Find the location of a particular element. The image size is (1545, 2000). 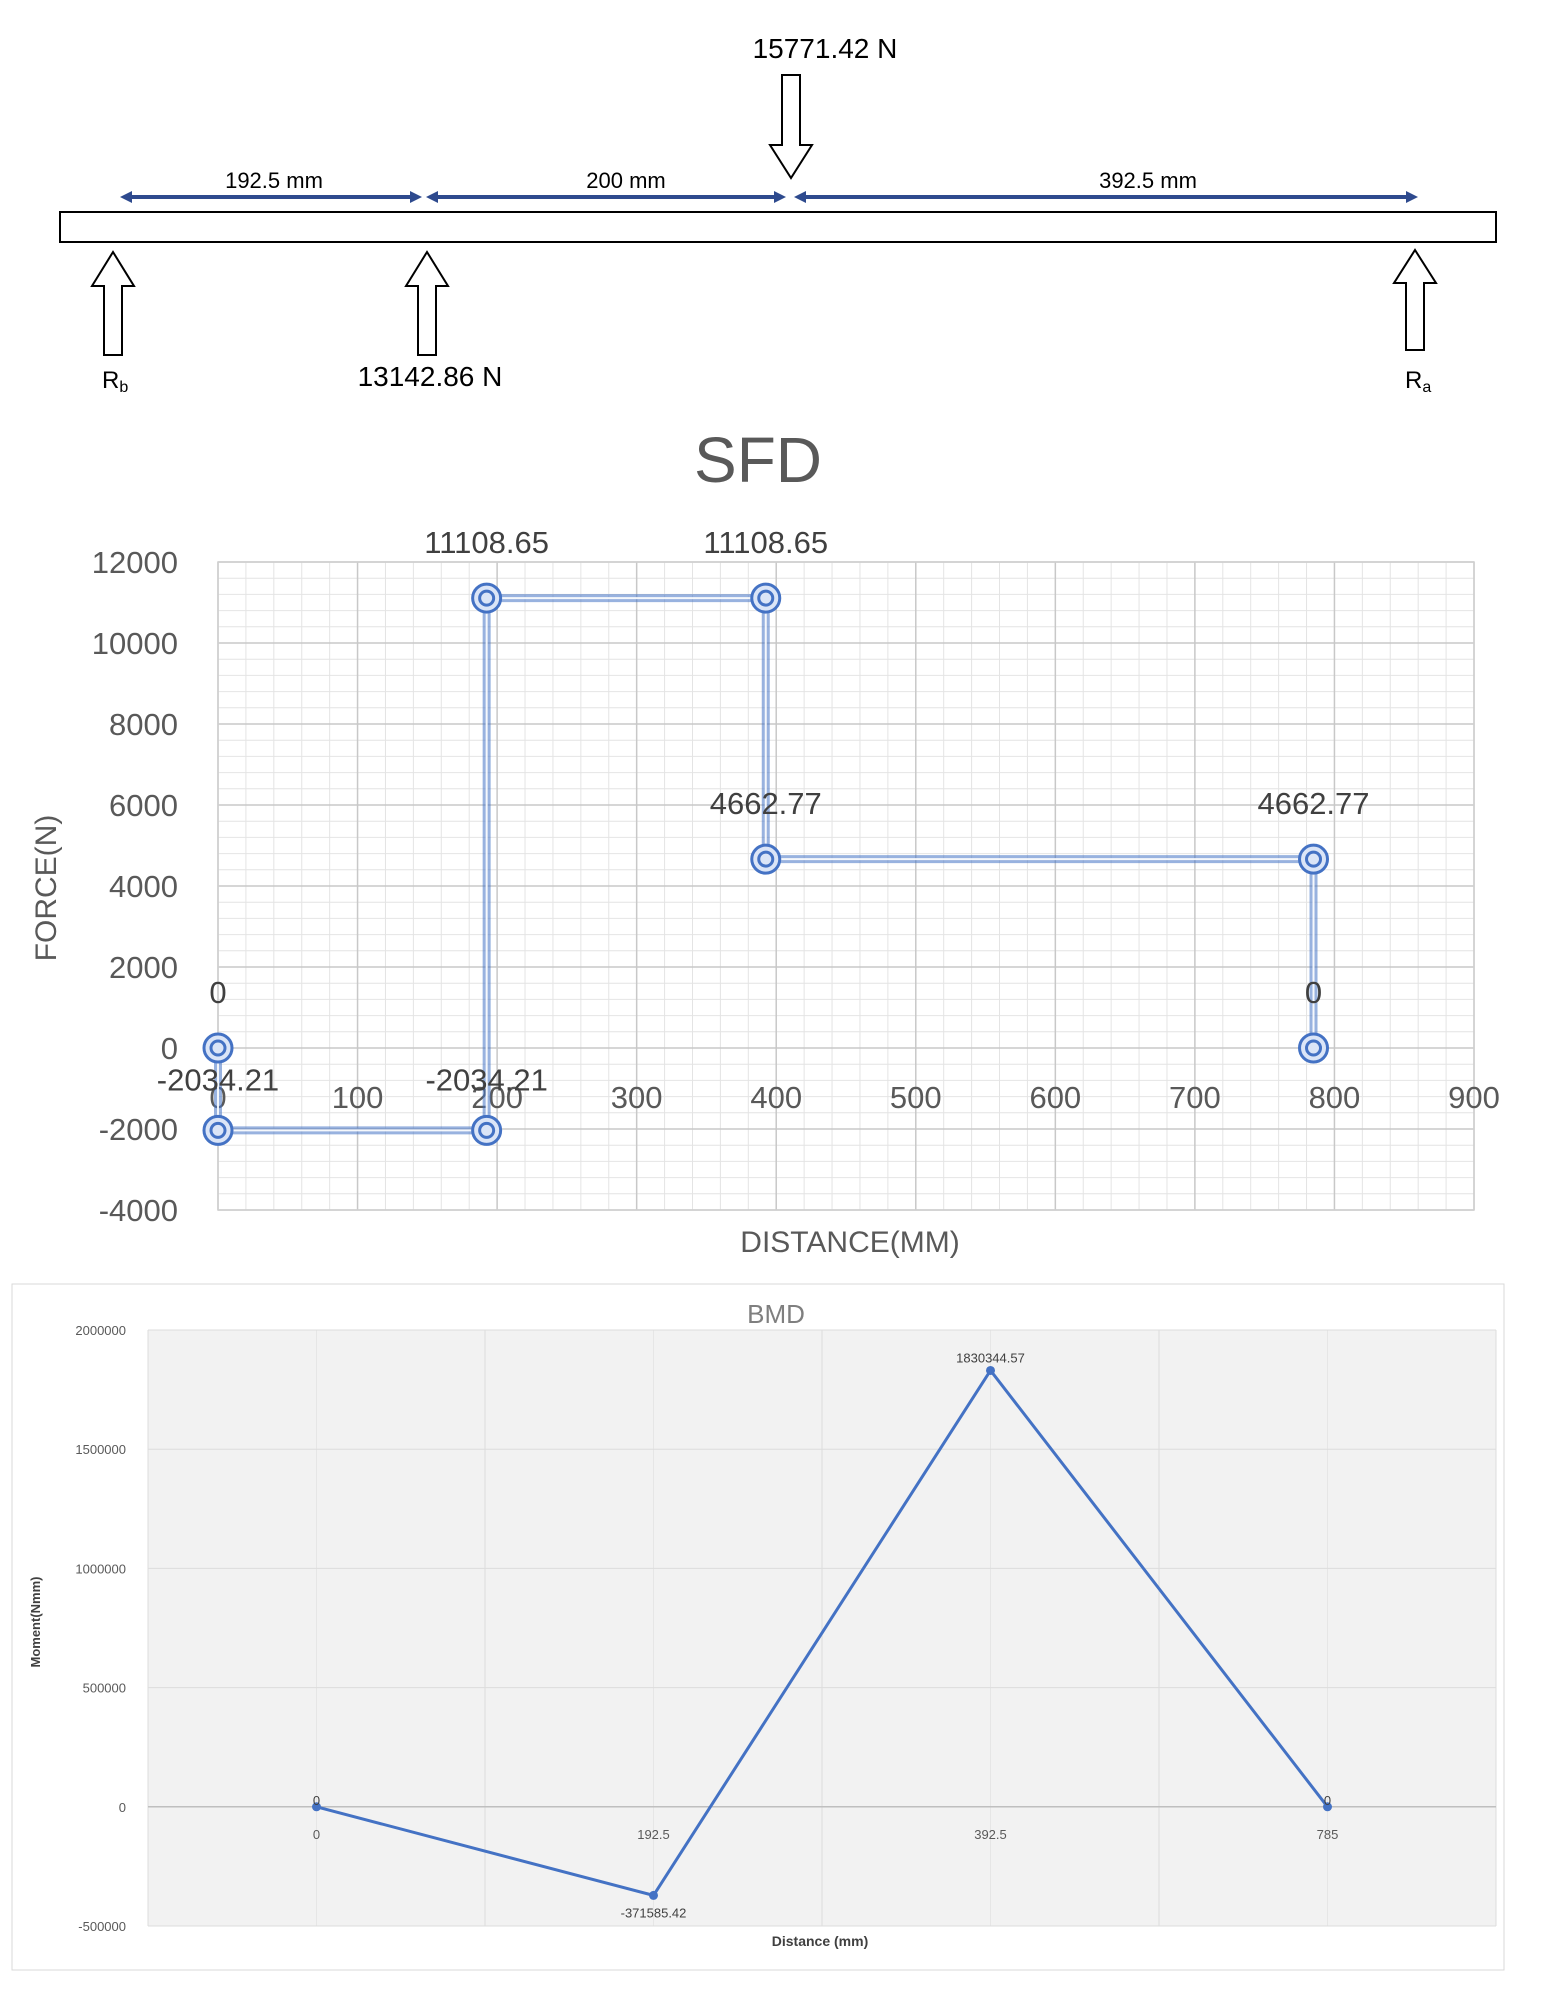

reaction-a-label: Ra is located at coordinates (1418, 381).